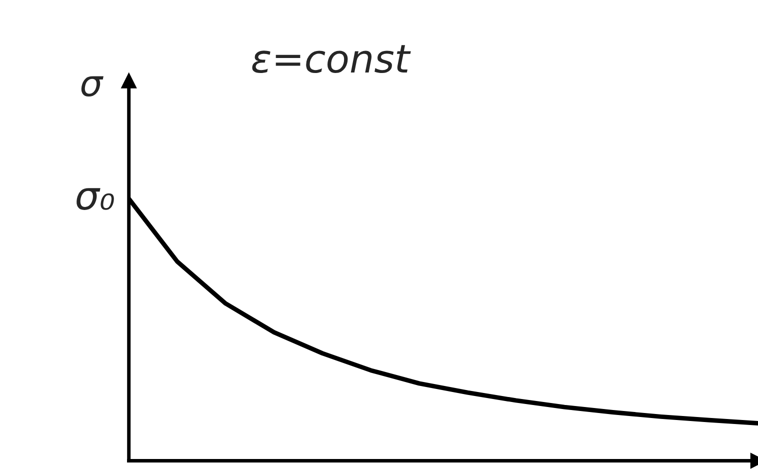  I want to click on y-axis-title: σ, so click(92, 86).